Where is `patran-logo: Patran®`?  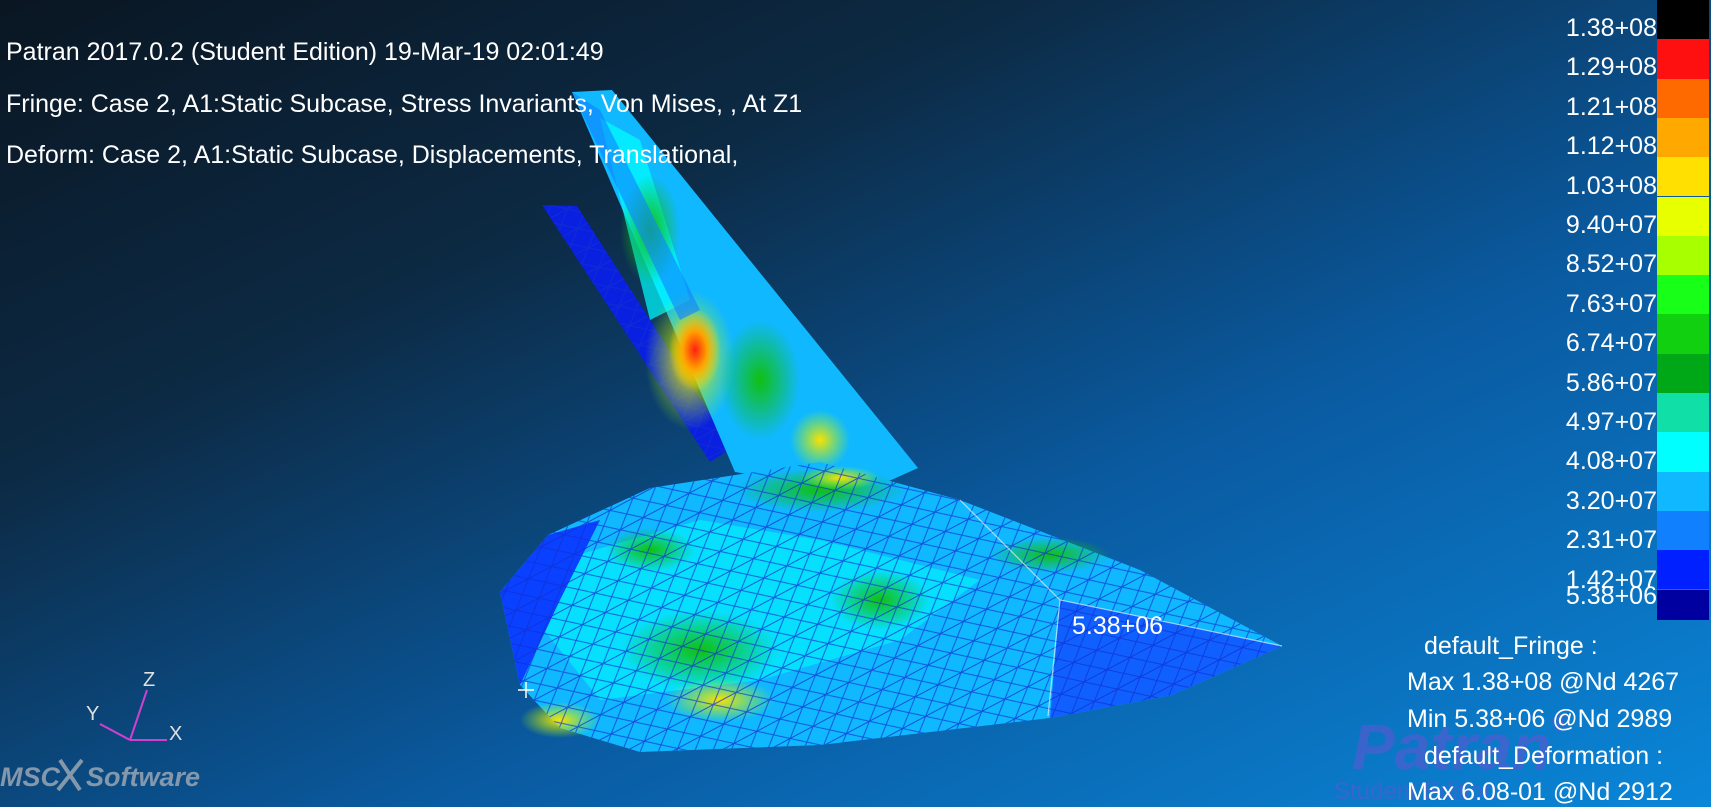
patran-logo: Patran® is located at coordinates (1460, 746).